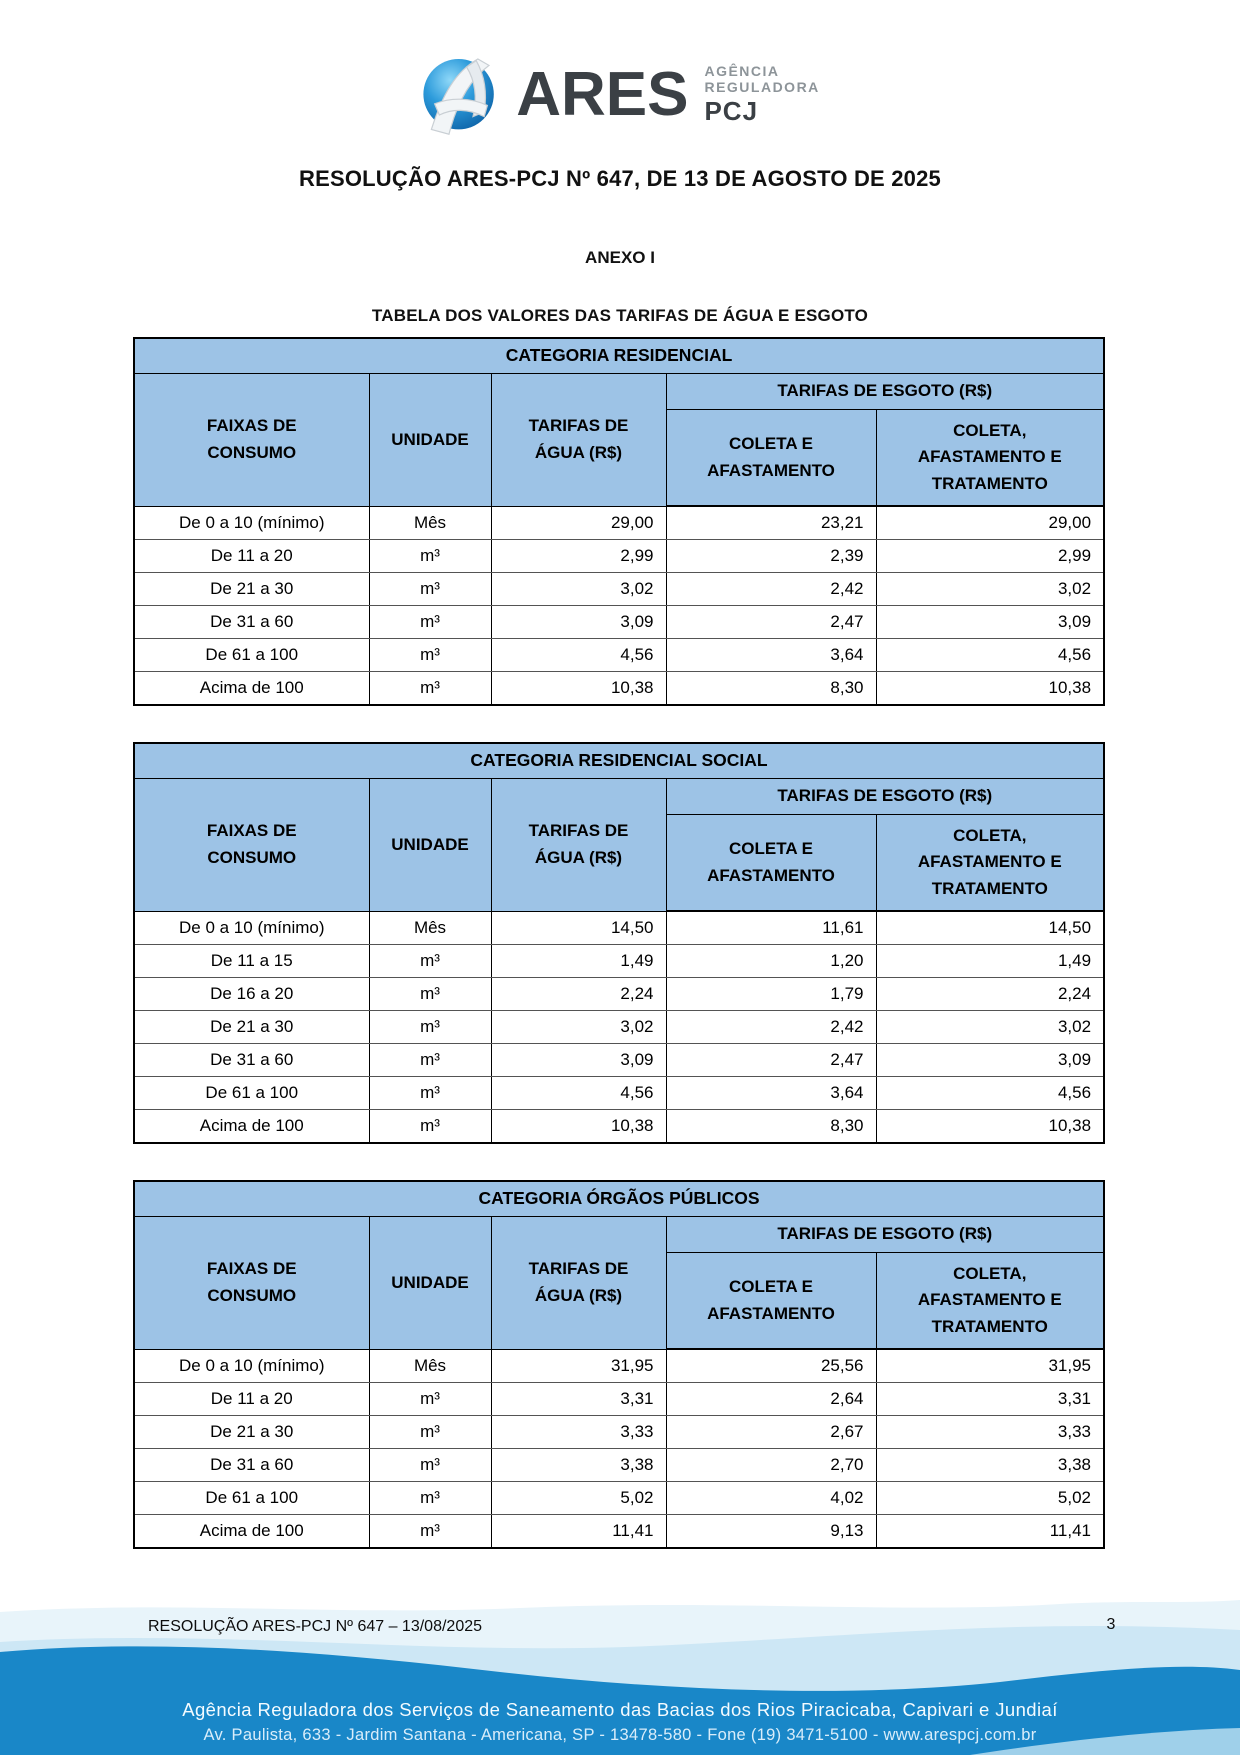 Image resolution: width=1240 pixels, height=1755 pixels. I want to click on logo-tagline: AGÊNCIA REGULADORA PCJ, so click(761, 95).